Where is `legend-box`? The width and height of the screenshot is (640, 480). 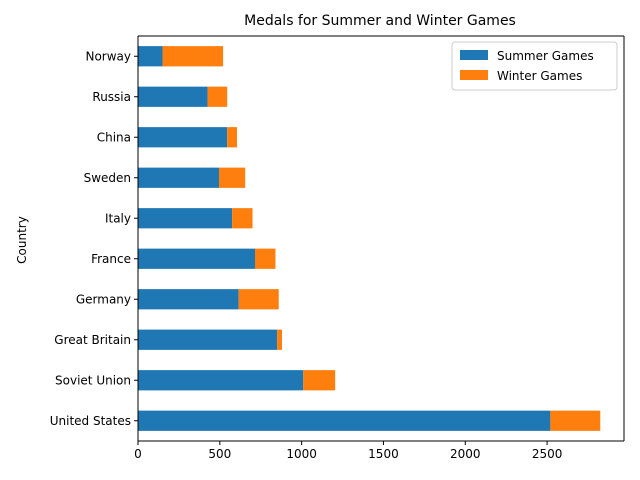 legend-box is located at coordinates (534, 66).